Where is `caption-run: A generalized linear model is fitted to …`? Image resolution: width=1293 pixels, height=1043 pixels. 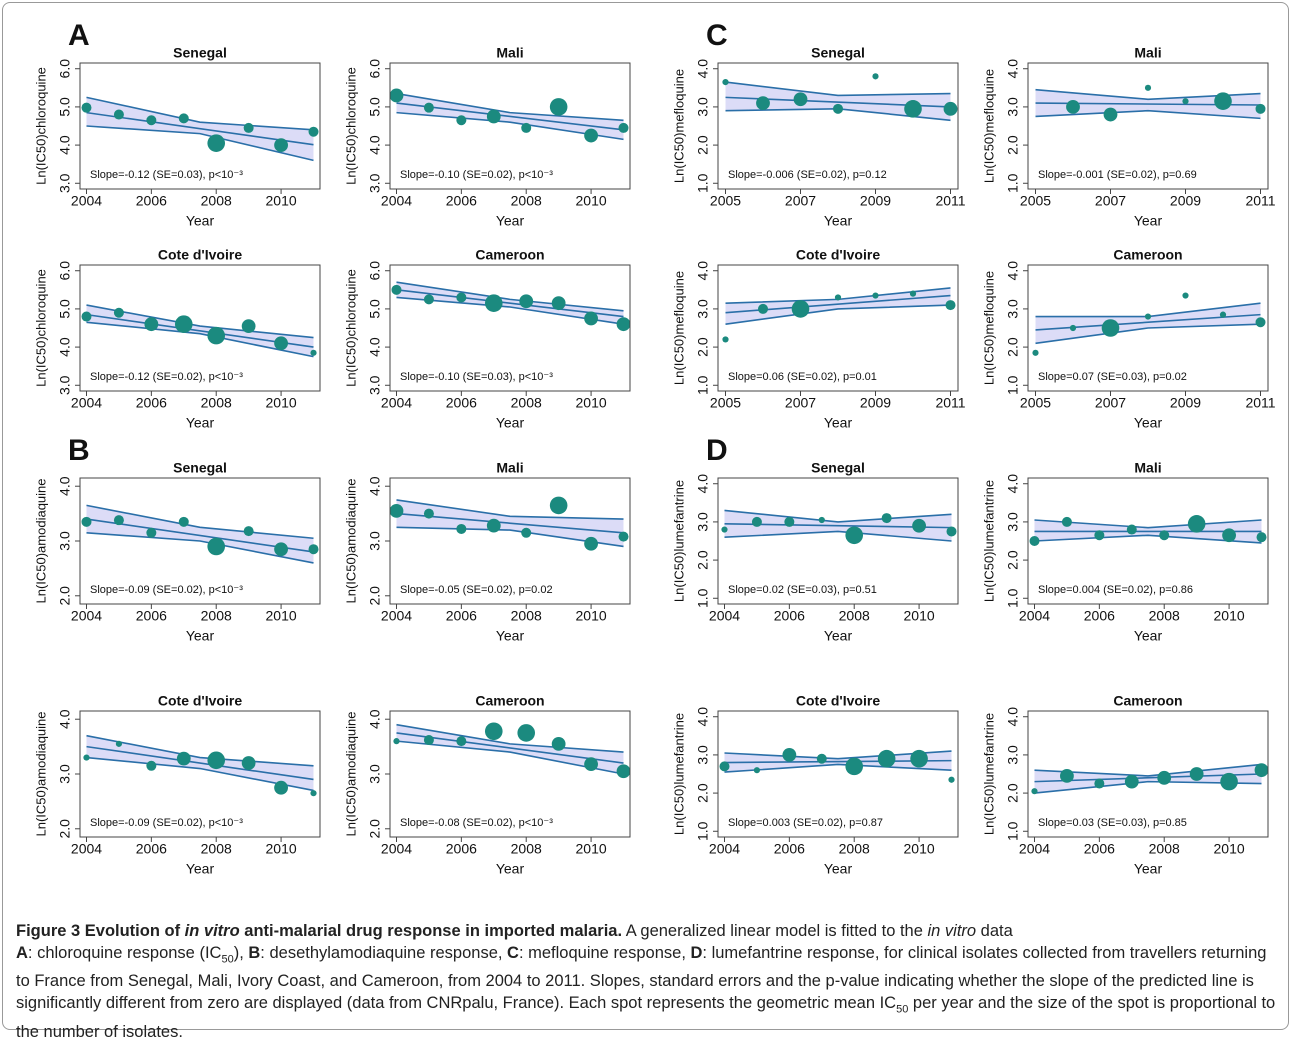 caption-run: A generalized linear model is fitted to … is located at coordinates (775, 931).